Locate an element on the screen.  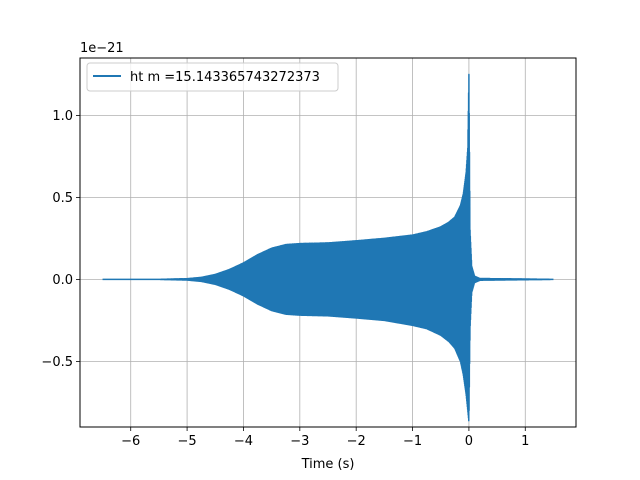
x-tick-label: −1 is located at coordinates (412, 441).